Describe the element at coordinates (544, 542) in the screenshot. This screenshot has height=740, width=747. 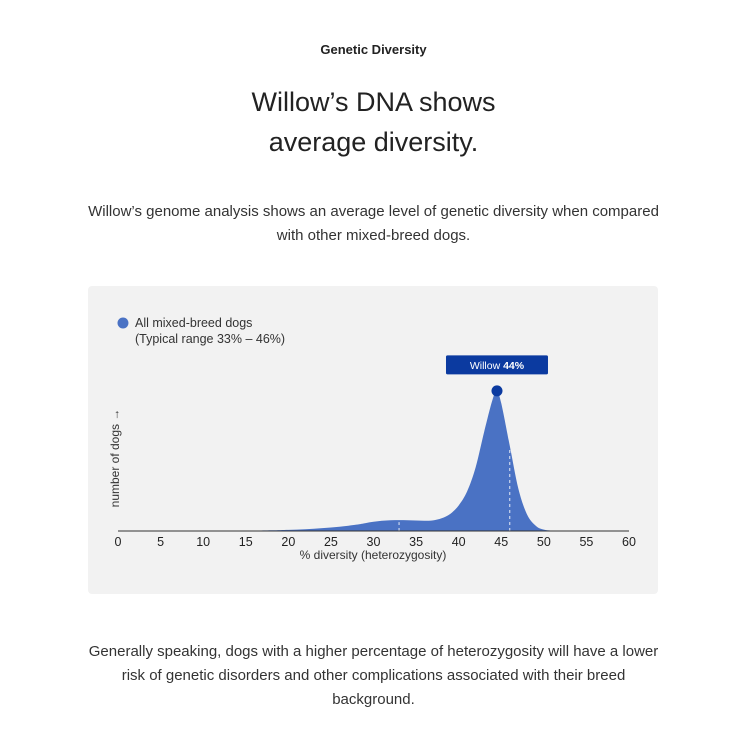
I see `x-tick-label: 50` at that location.